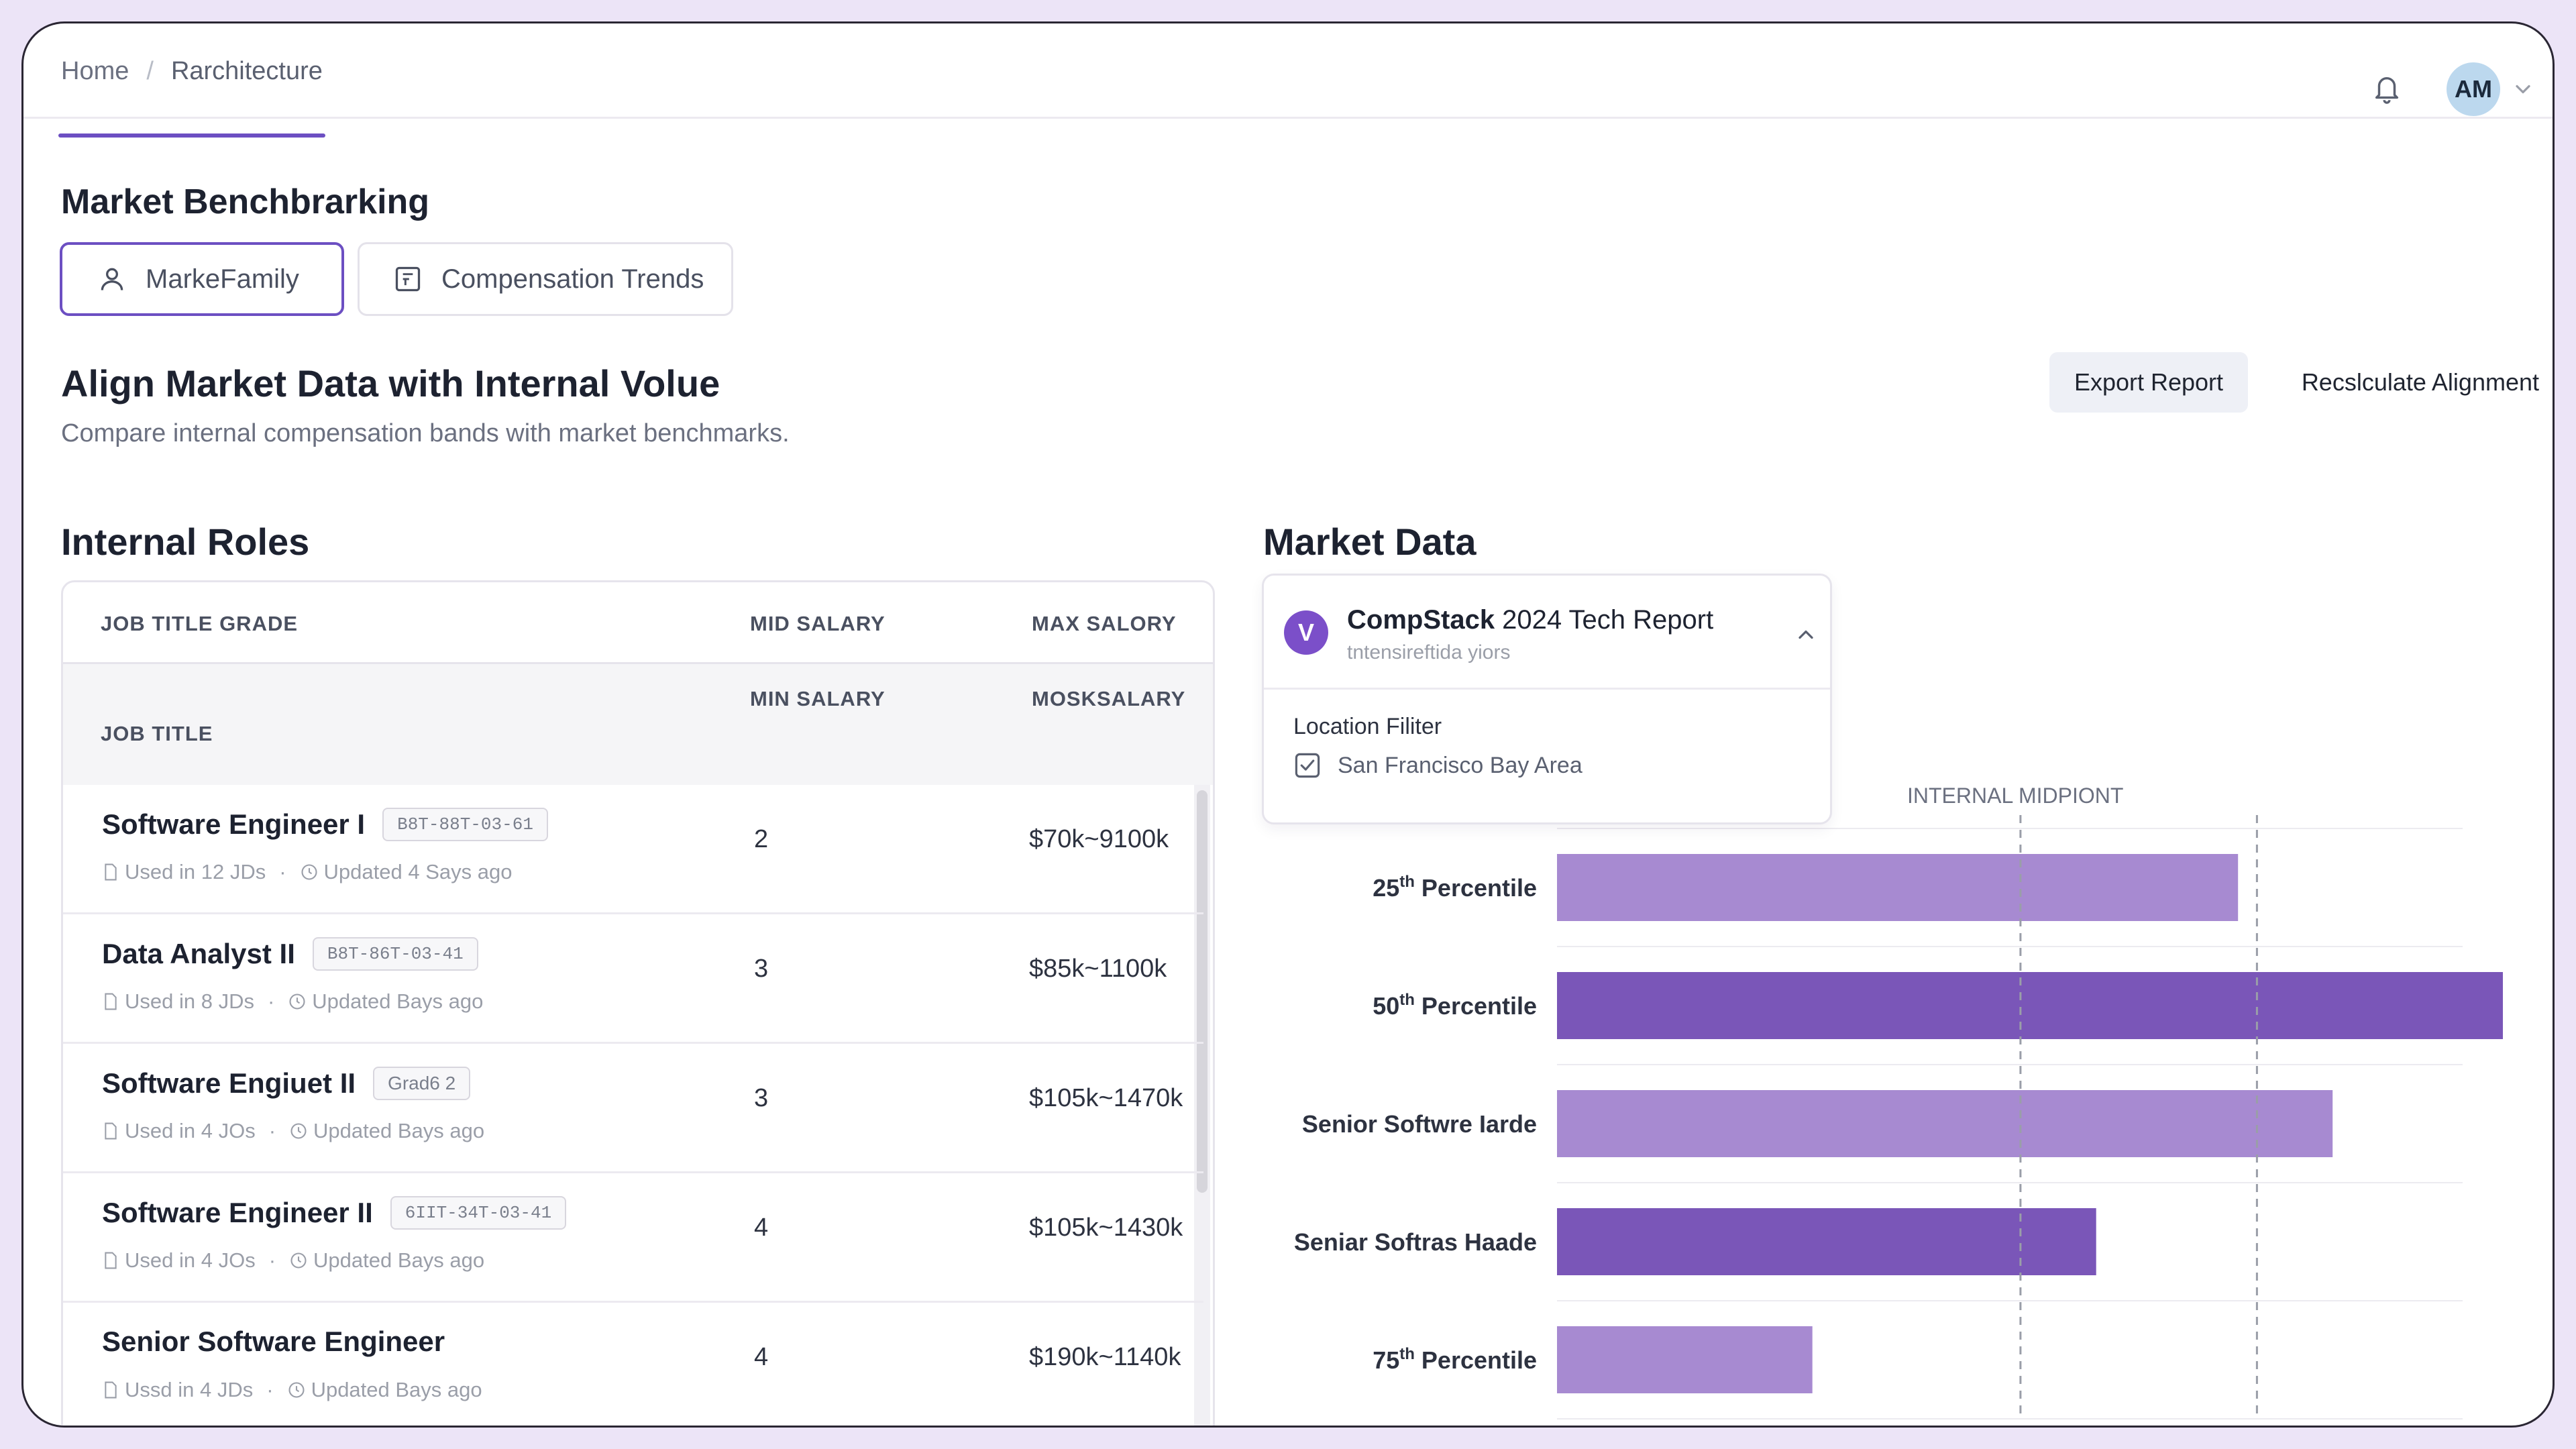 The image size is (2576, 1449). What do you see at coordinates (478, 1213) in the screenshot?
I see `role-code-badge: 6IIT-34T-03-41` at bounding box center [478, 1213].